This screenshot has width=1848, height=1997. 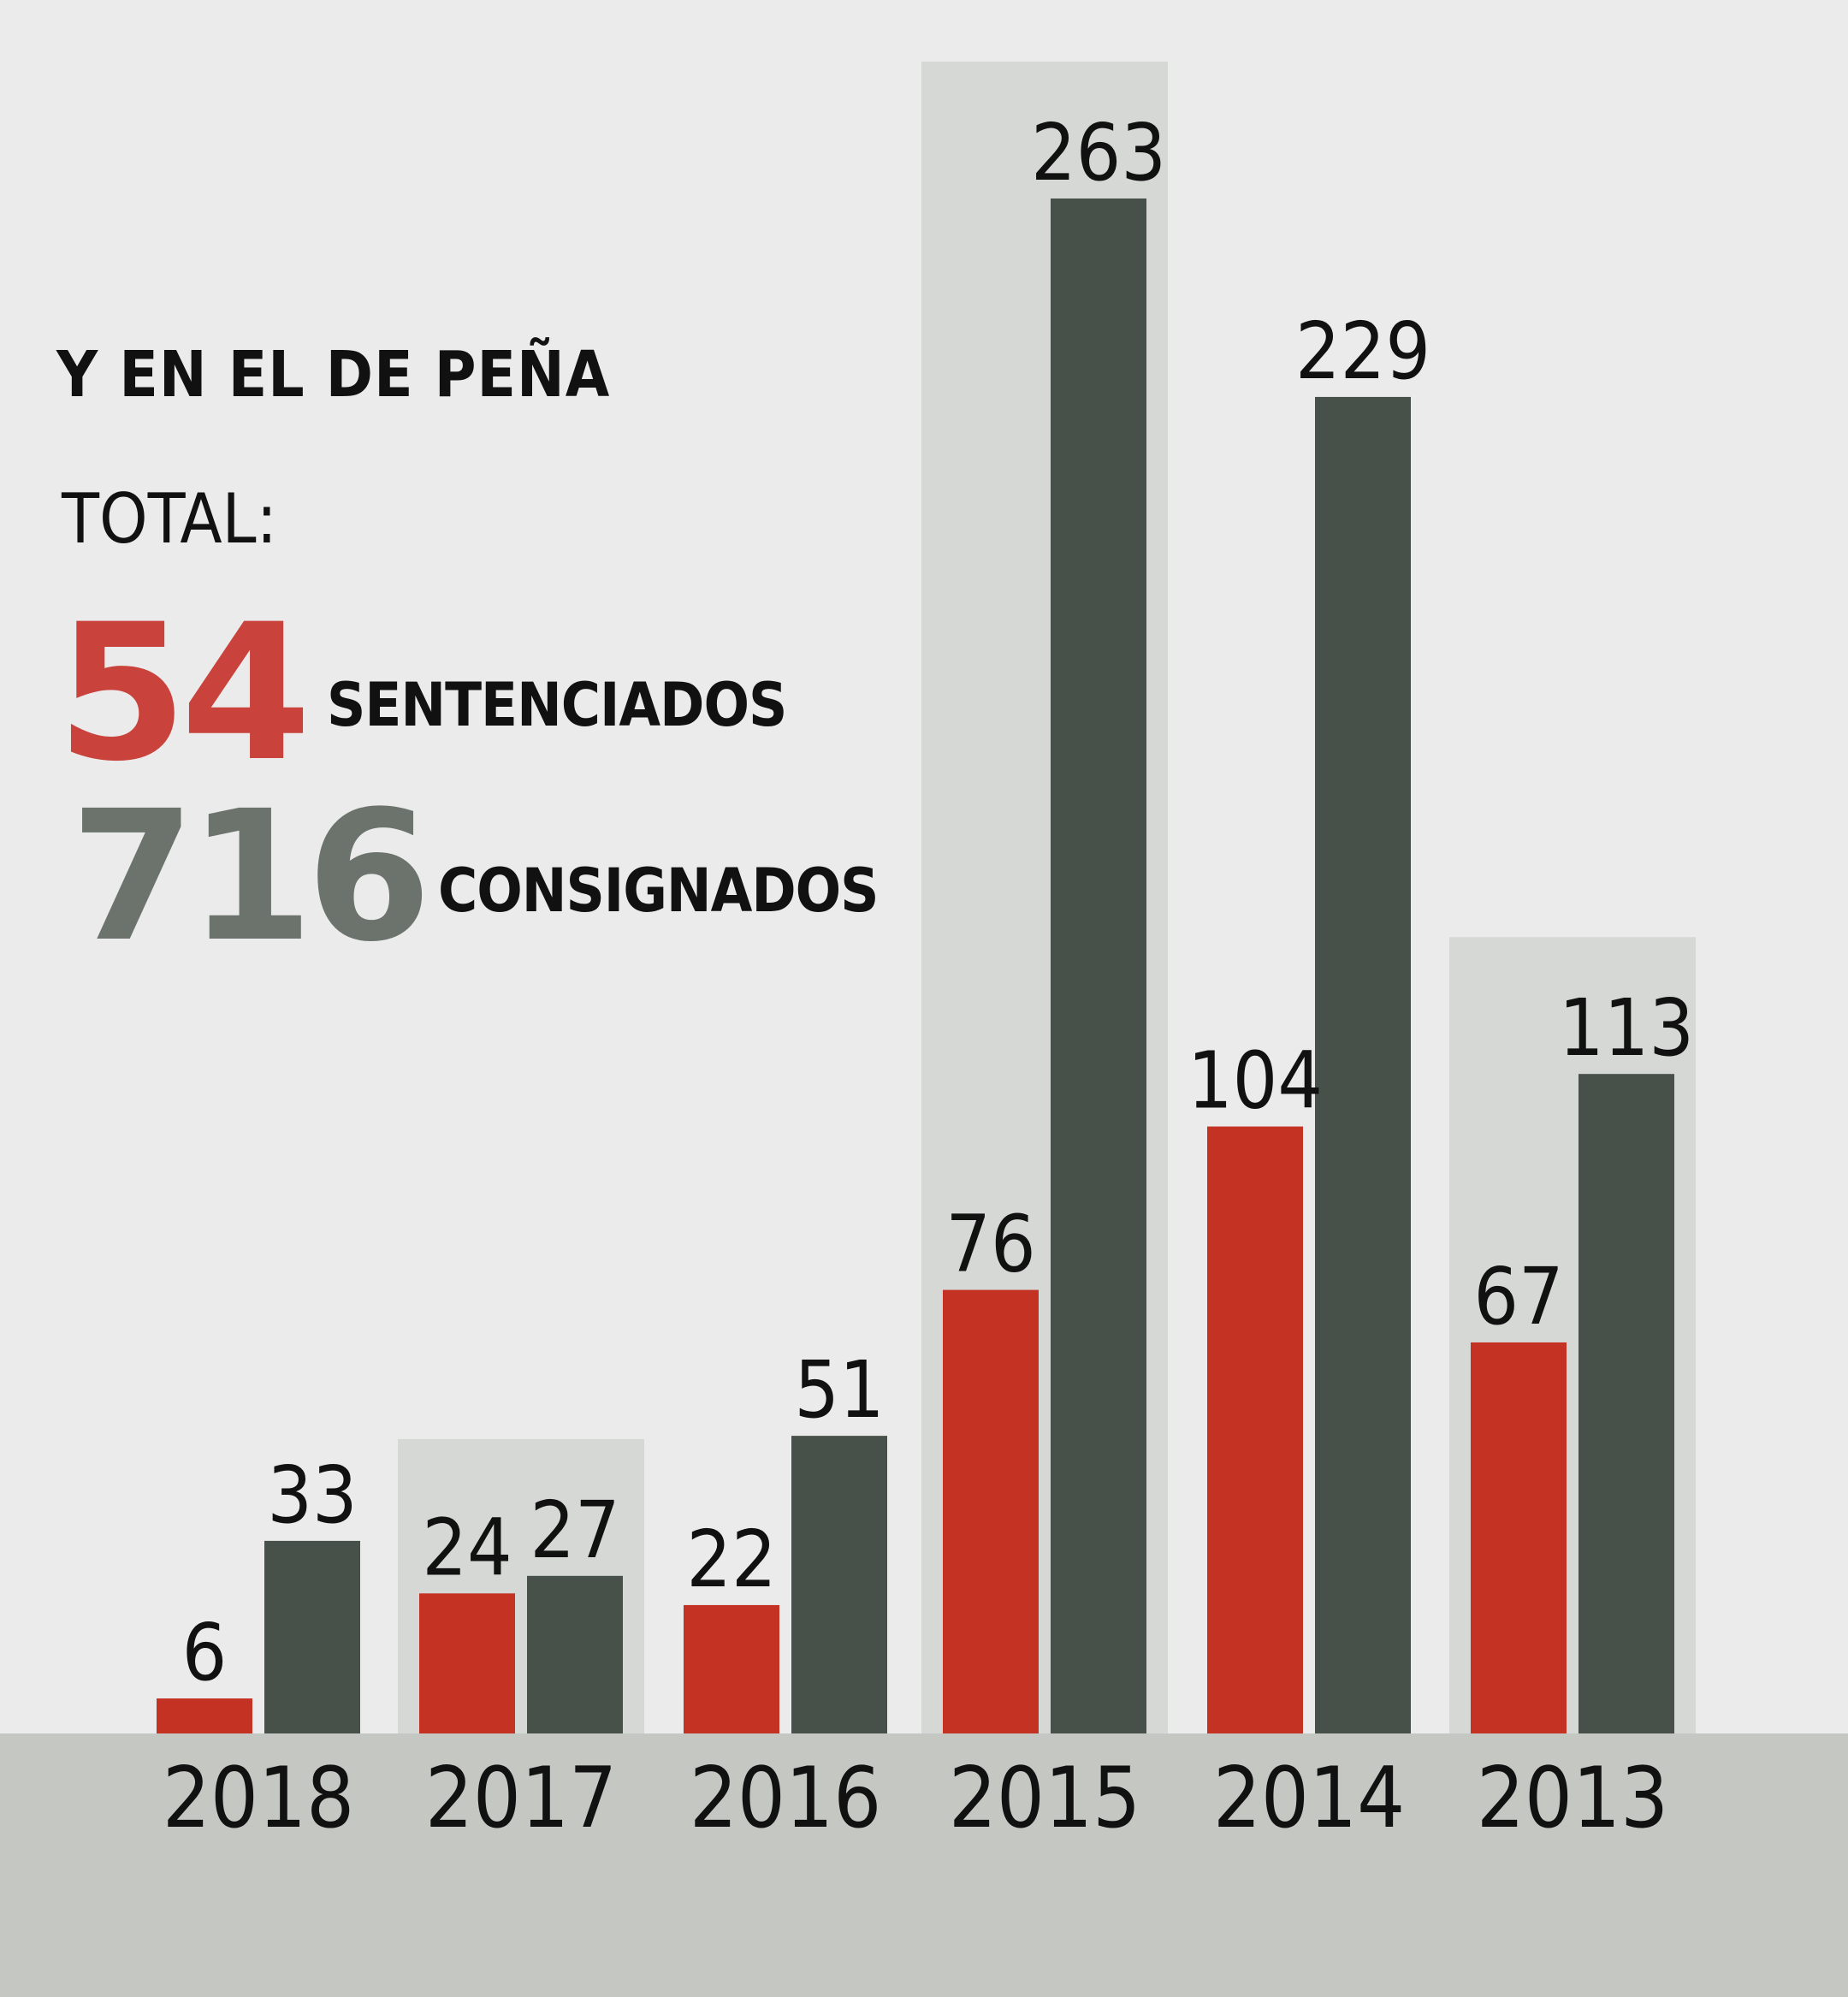 What do you see at coordinates (1362, 351) in the screenshot?
I see `data-label-consignados-2014: 229` at bounding box center [1362, 351].